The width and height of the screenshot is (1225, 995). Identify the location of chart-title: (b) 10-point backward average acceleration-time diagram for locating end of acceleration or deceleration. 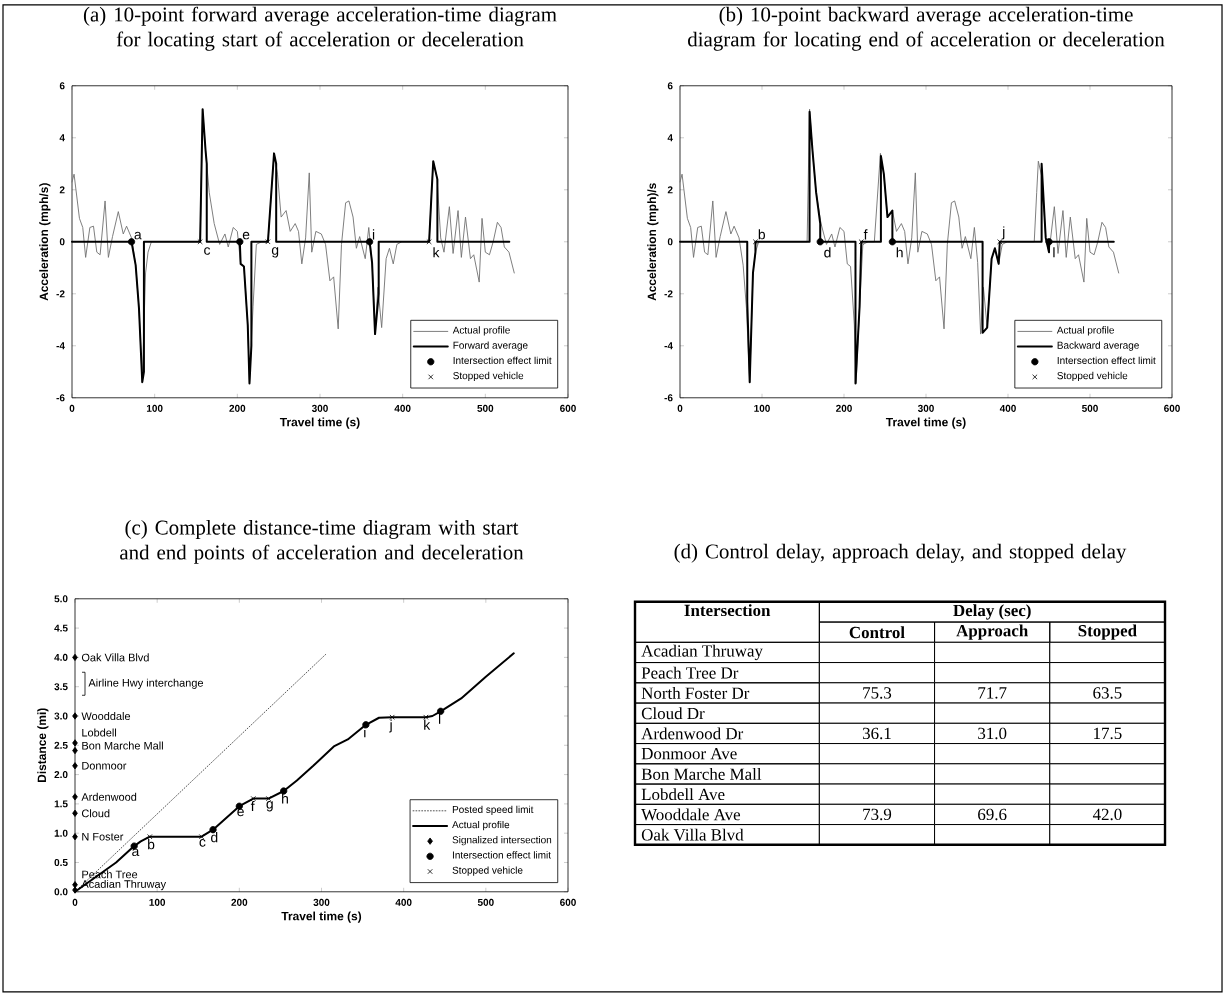
(926, 28).